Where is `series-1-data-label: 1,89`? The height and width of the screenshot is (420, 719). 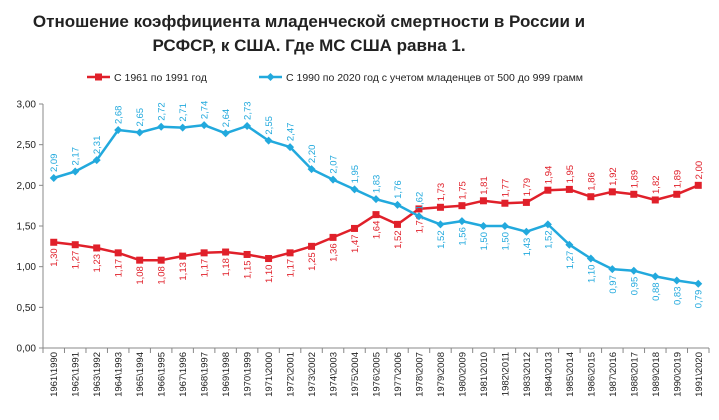 series-1-data-label: 1,89 is located at coordinates (677, 179).